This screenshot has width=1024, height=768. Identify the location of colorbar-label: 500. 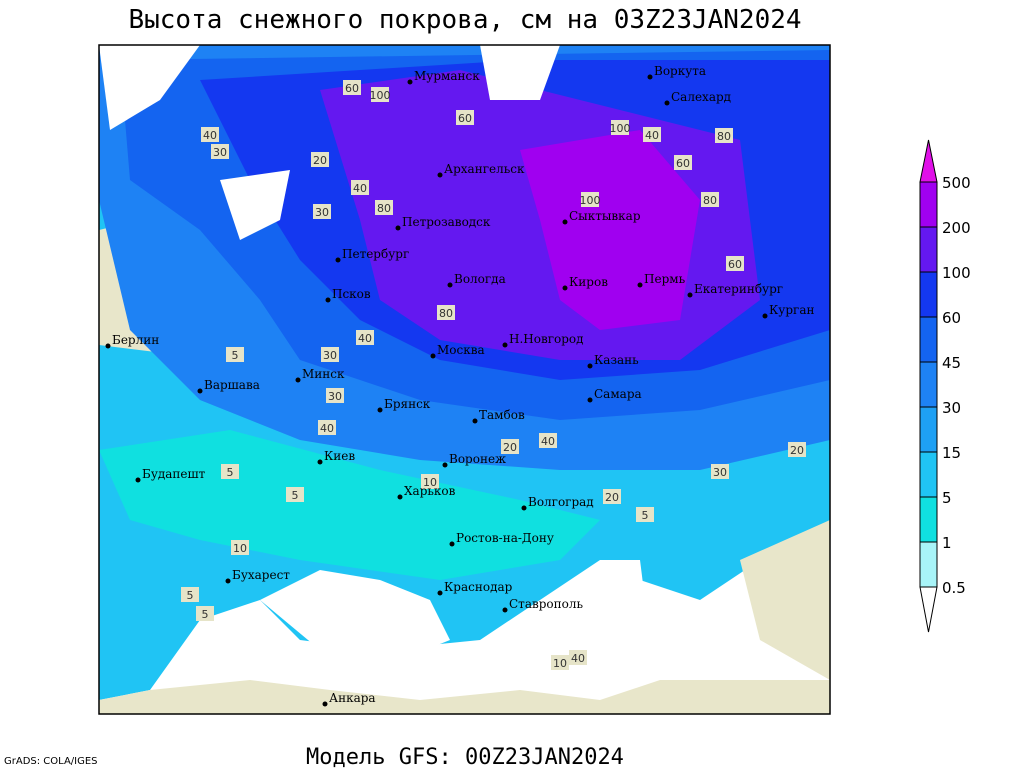
(956, 183).